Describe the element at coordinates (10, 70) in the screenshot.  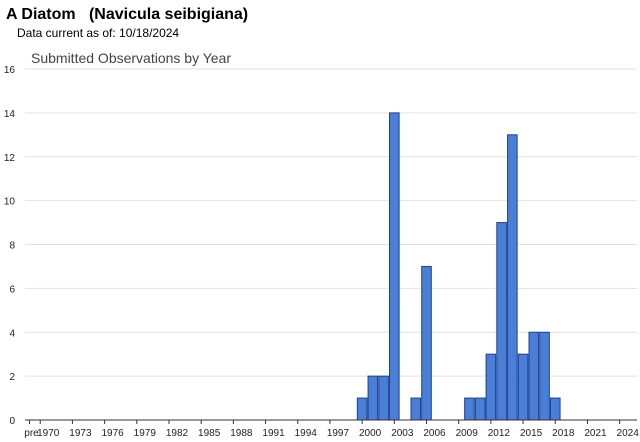
I see `y-tick-label: 16` at that location.